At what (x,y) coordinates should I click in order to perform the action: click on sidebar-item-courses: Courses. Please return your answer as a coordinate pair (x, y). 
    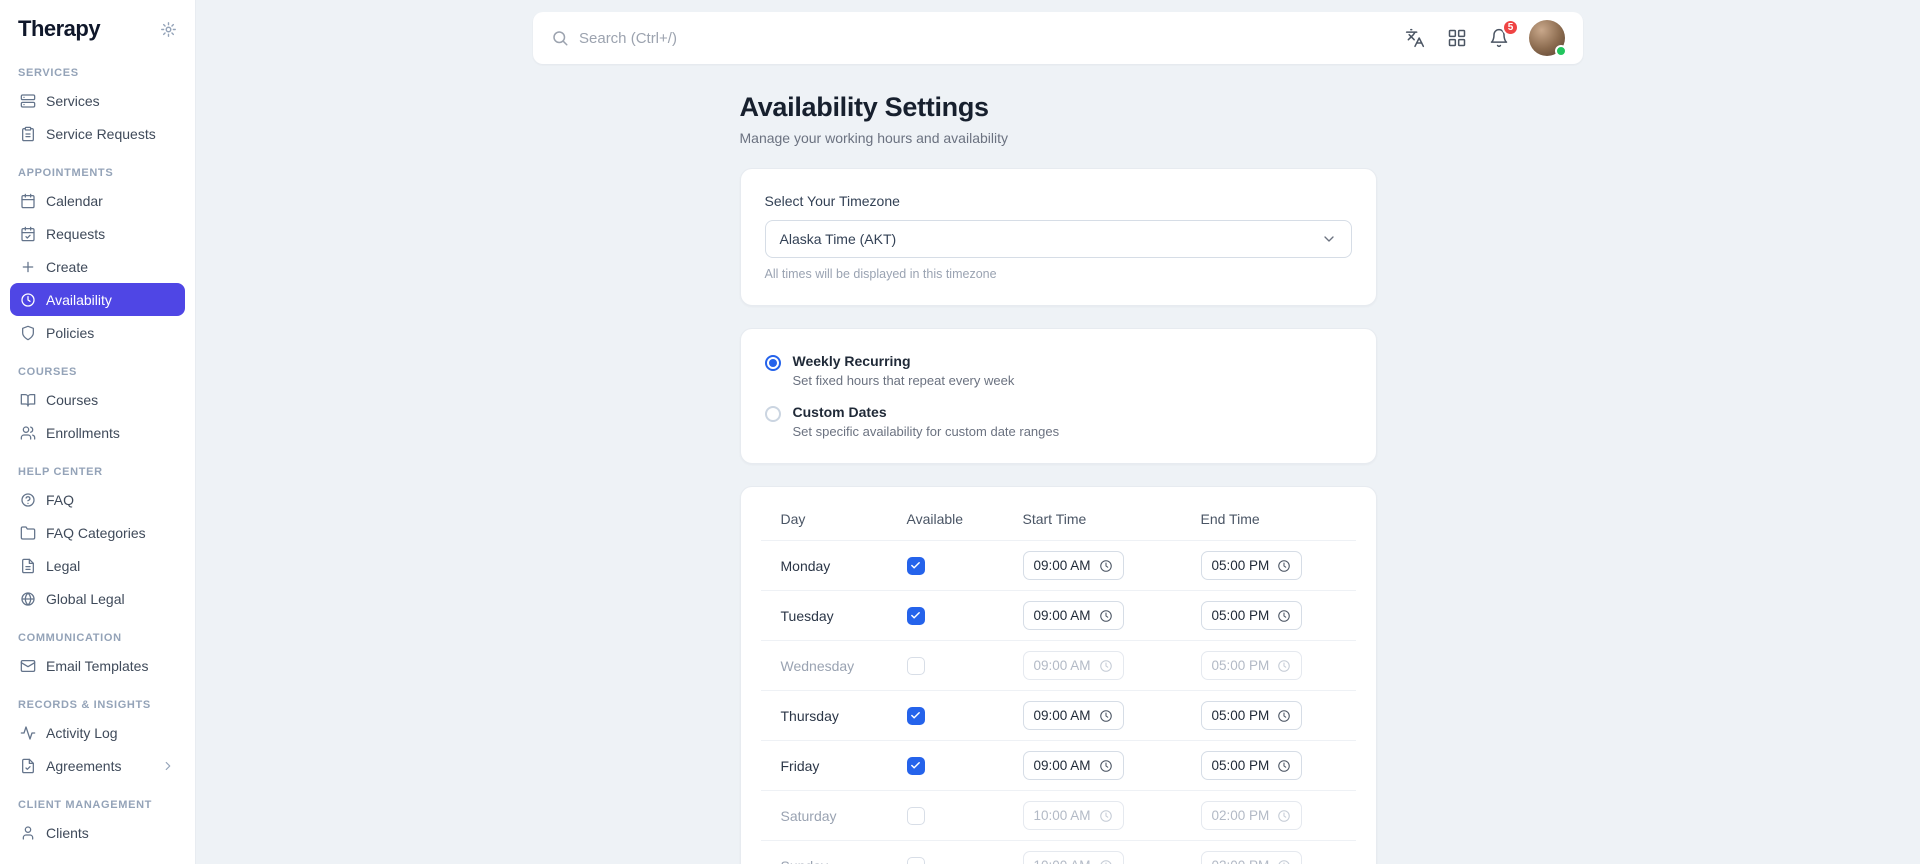
    Looking at the image, I should click on (97, 399).